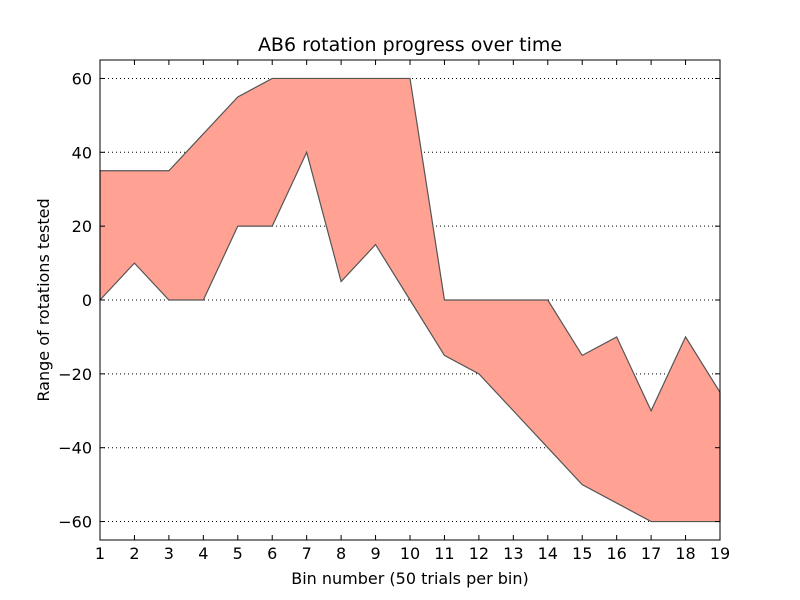 The image size is (800, 600). I want to click on x-tick-label: 5, so click(238, 553).